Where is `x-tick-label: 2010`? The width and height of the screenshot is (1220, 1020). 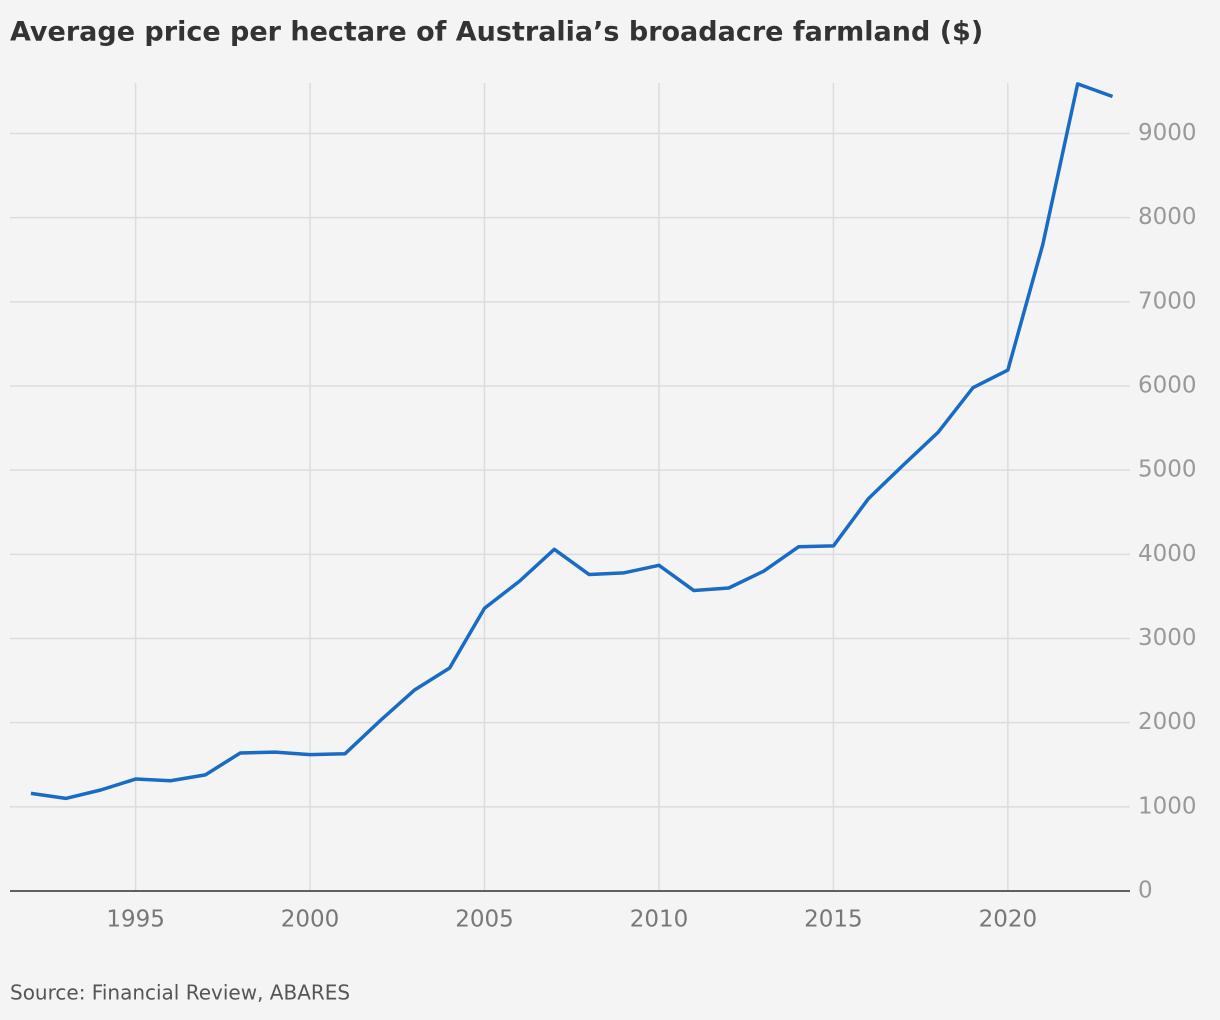
x-tick-label: 2010 is located at coordinates (659, 920).